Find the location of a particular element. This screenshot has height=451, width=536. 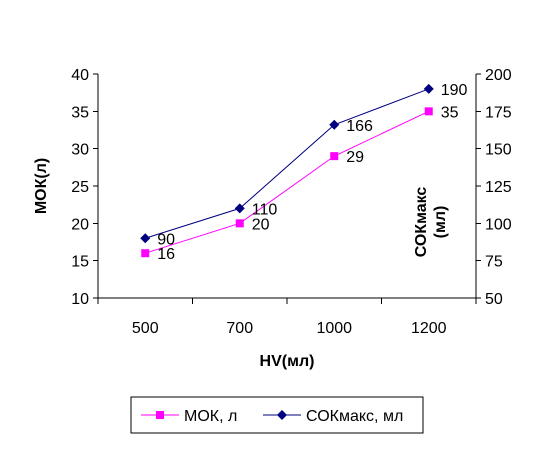

x-tick-label: 500 is located at coordinates (145, 328).